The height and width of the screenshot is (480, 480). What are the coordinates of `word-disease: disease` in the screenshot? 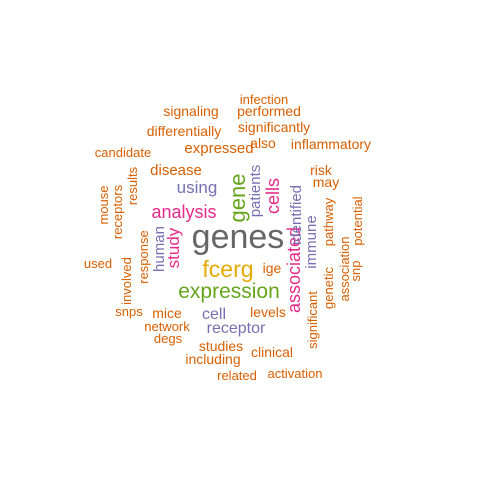 It's located at (176, 170).